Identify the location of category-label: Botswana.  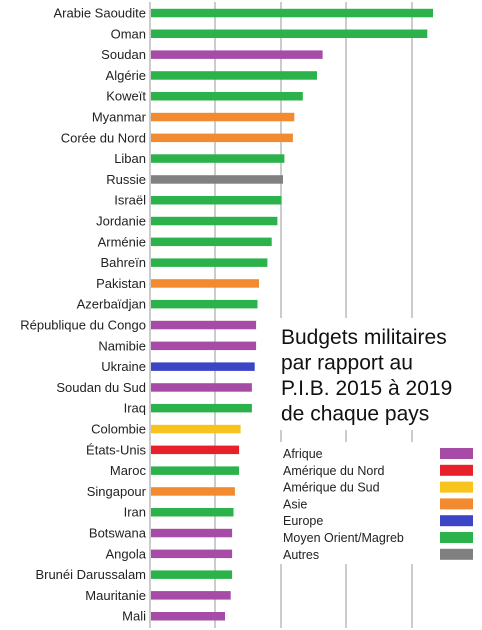
(118, 533).